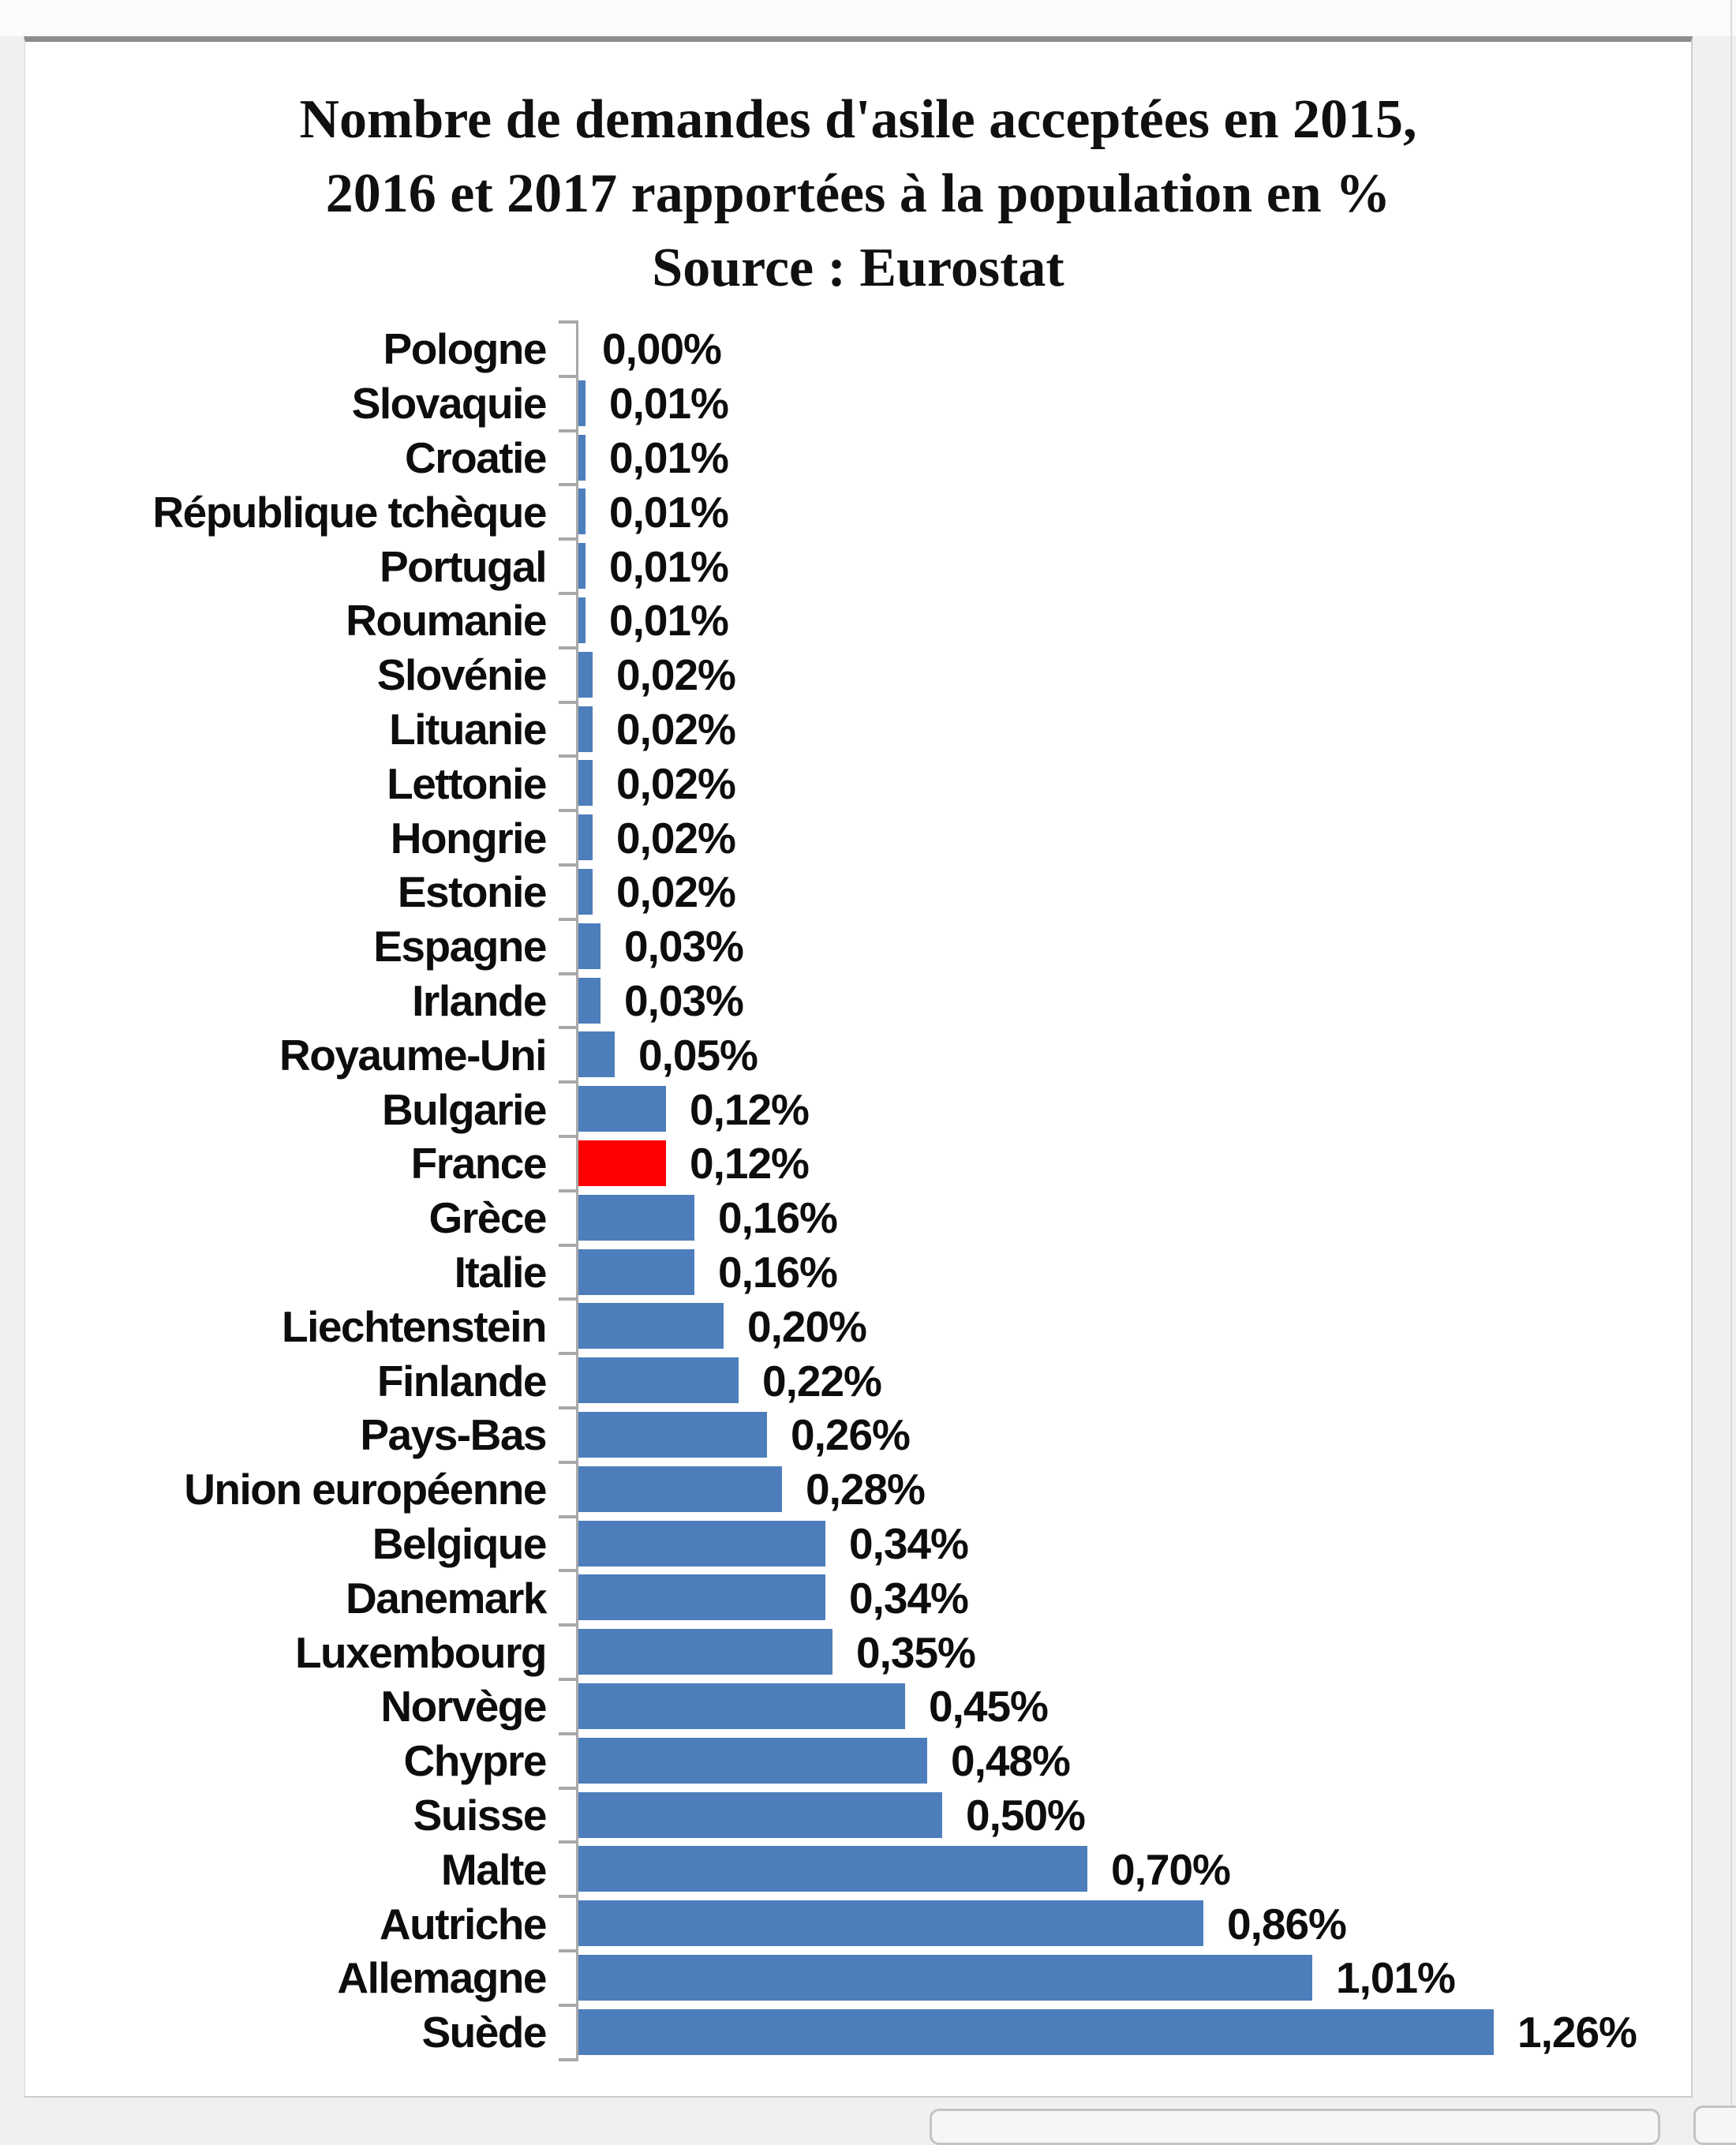  Describe the element at coordinates (858, 1163) in the screenshot. I see `chart-row: France 0,12%` at that location.